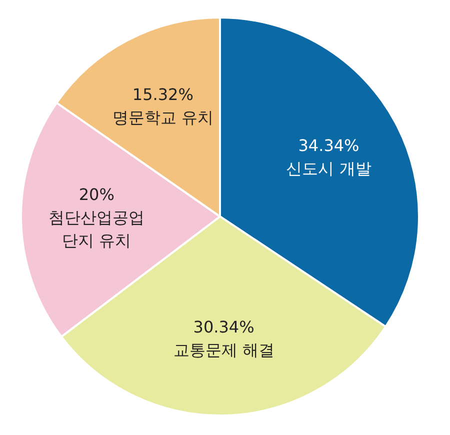 The width and height of the screenshot is (450, 435). Describe the element at coordinates (329, 145) in the screenshot. I see `data-label: 34.34%` at that location.